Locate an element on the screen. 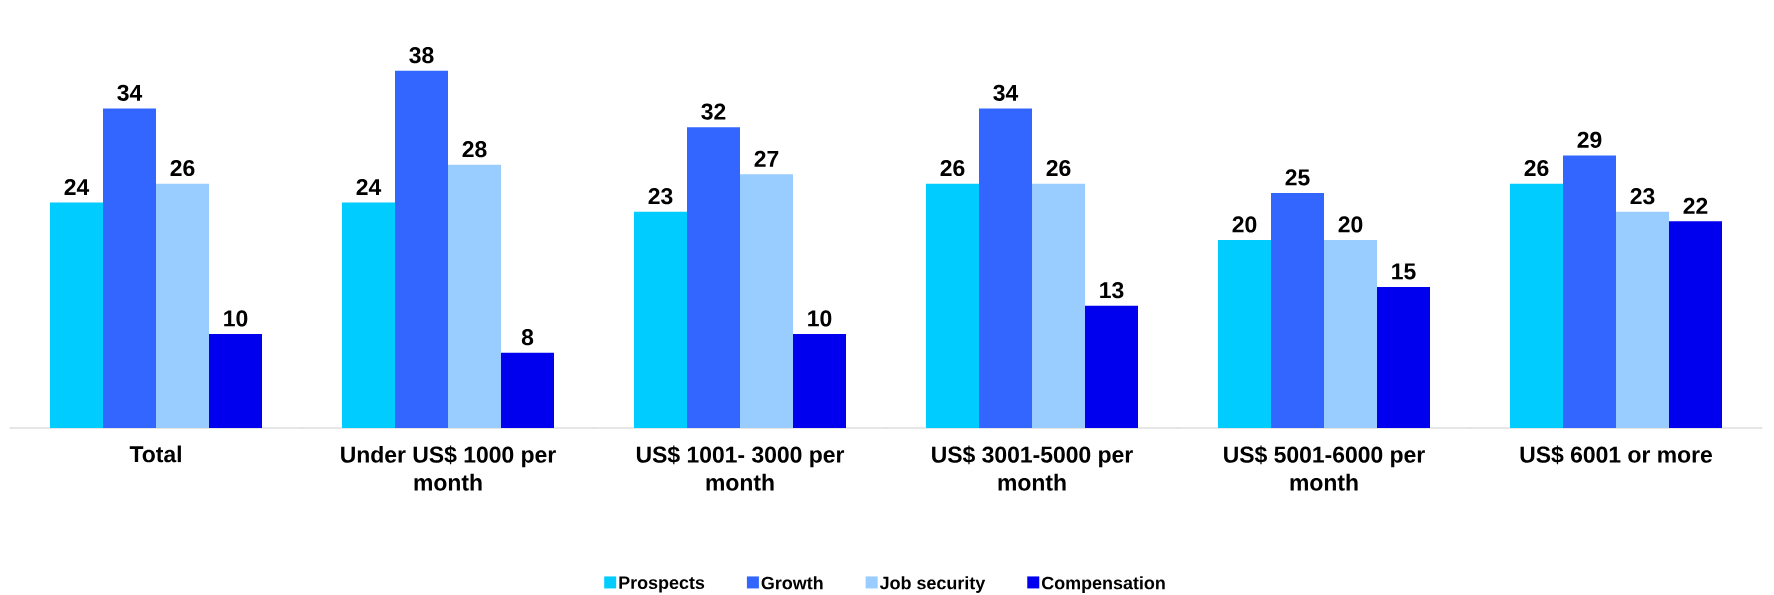  data-label: 28 is located at coordinates (474, 149).